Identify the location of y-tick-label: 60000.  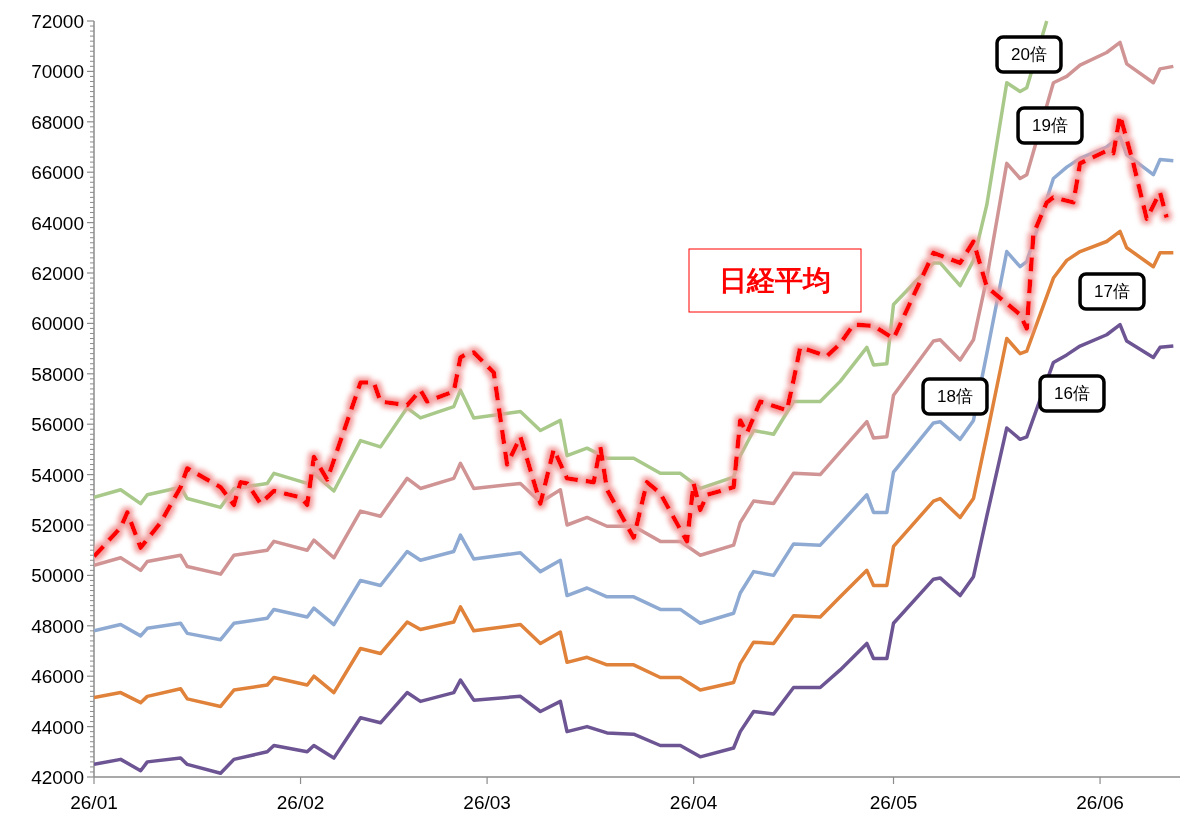
(57, 324).